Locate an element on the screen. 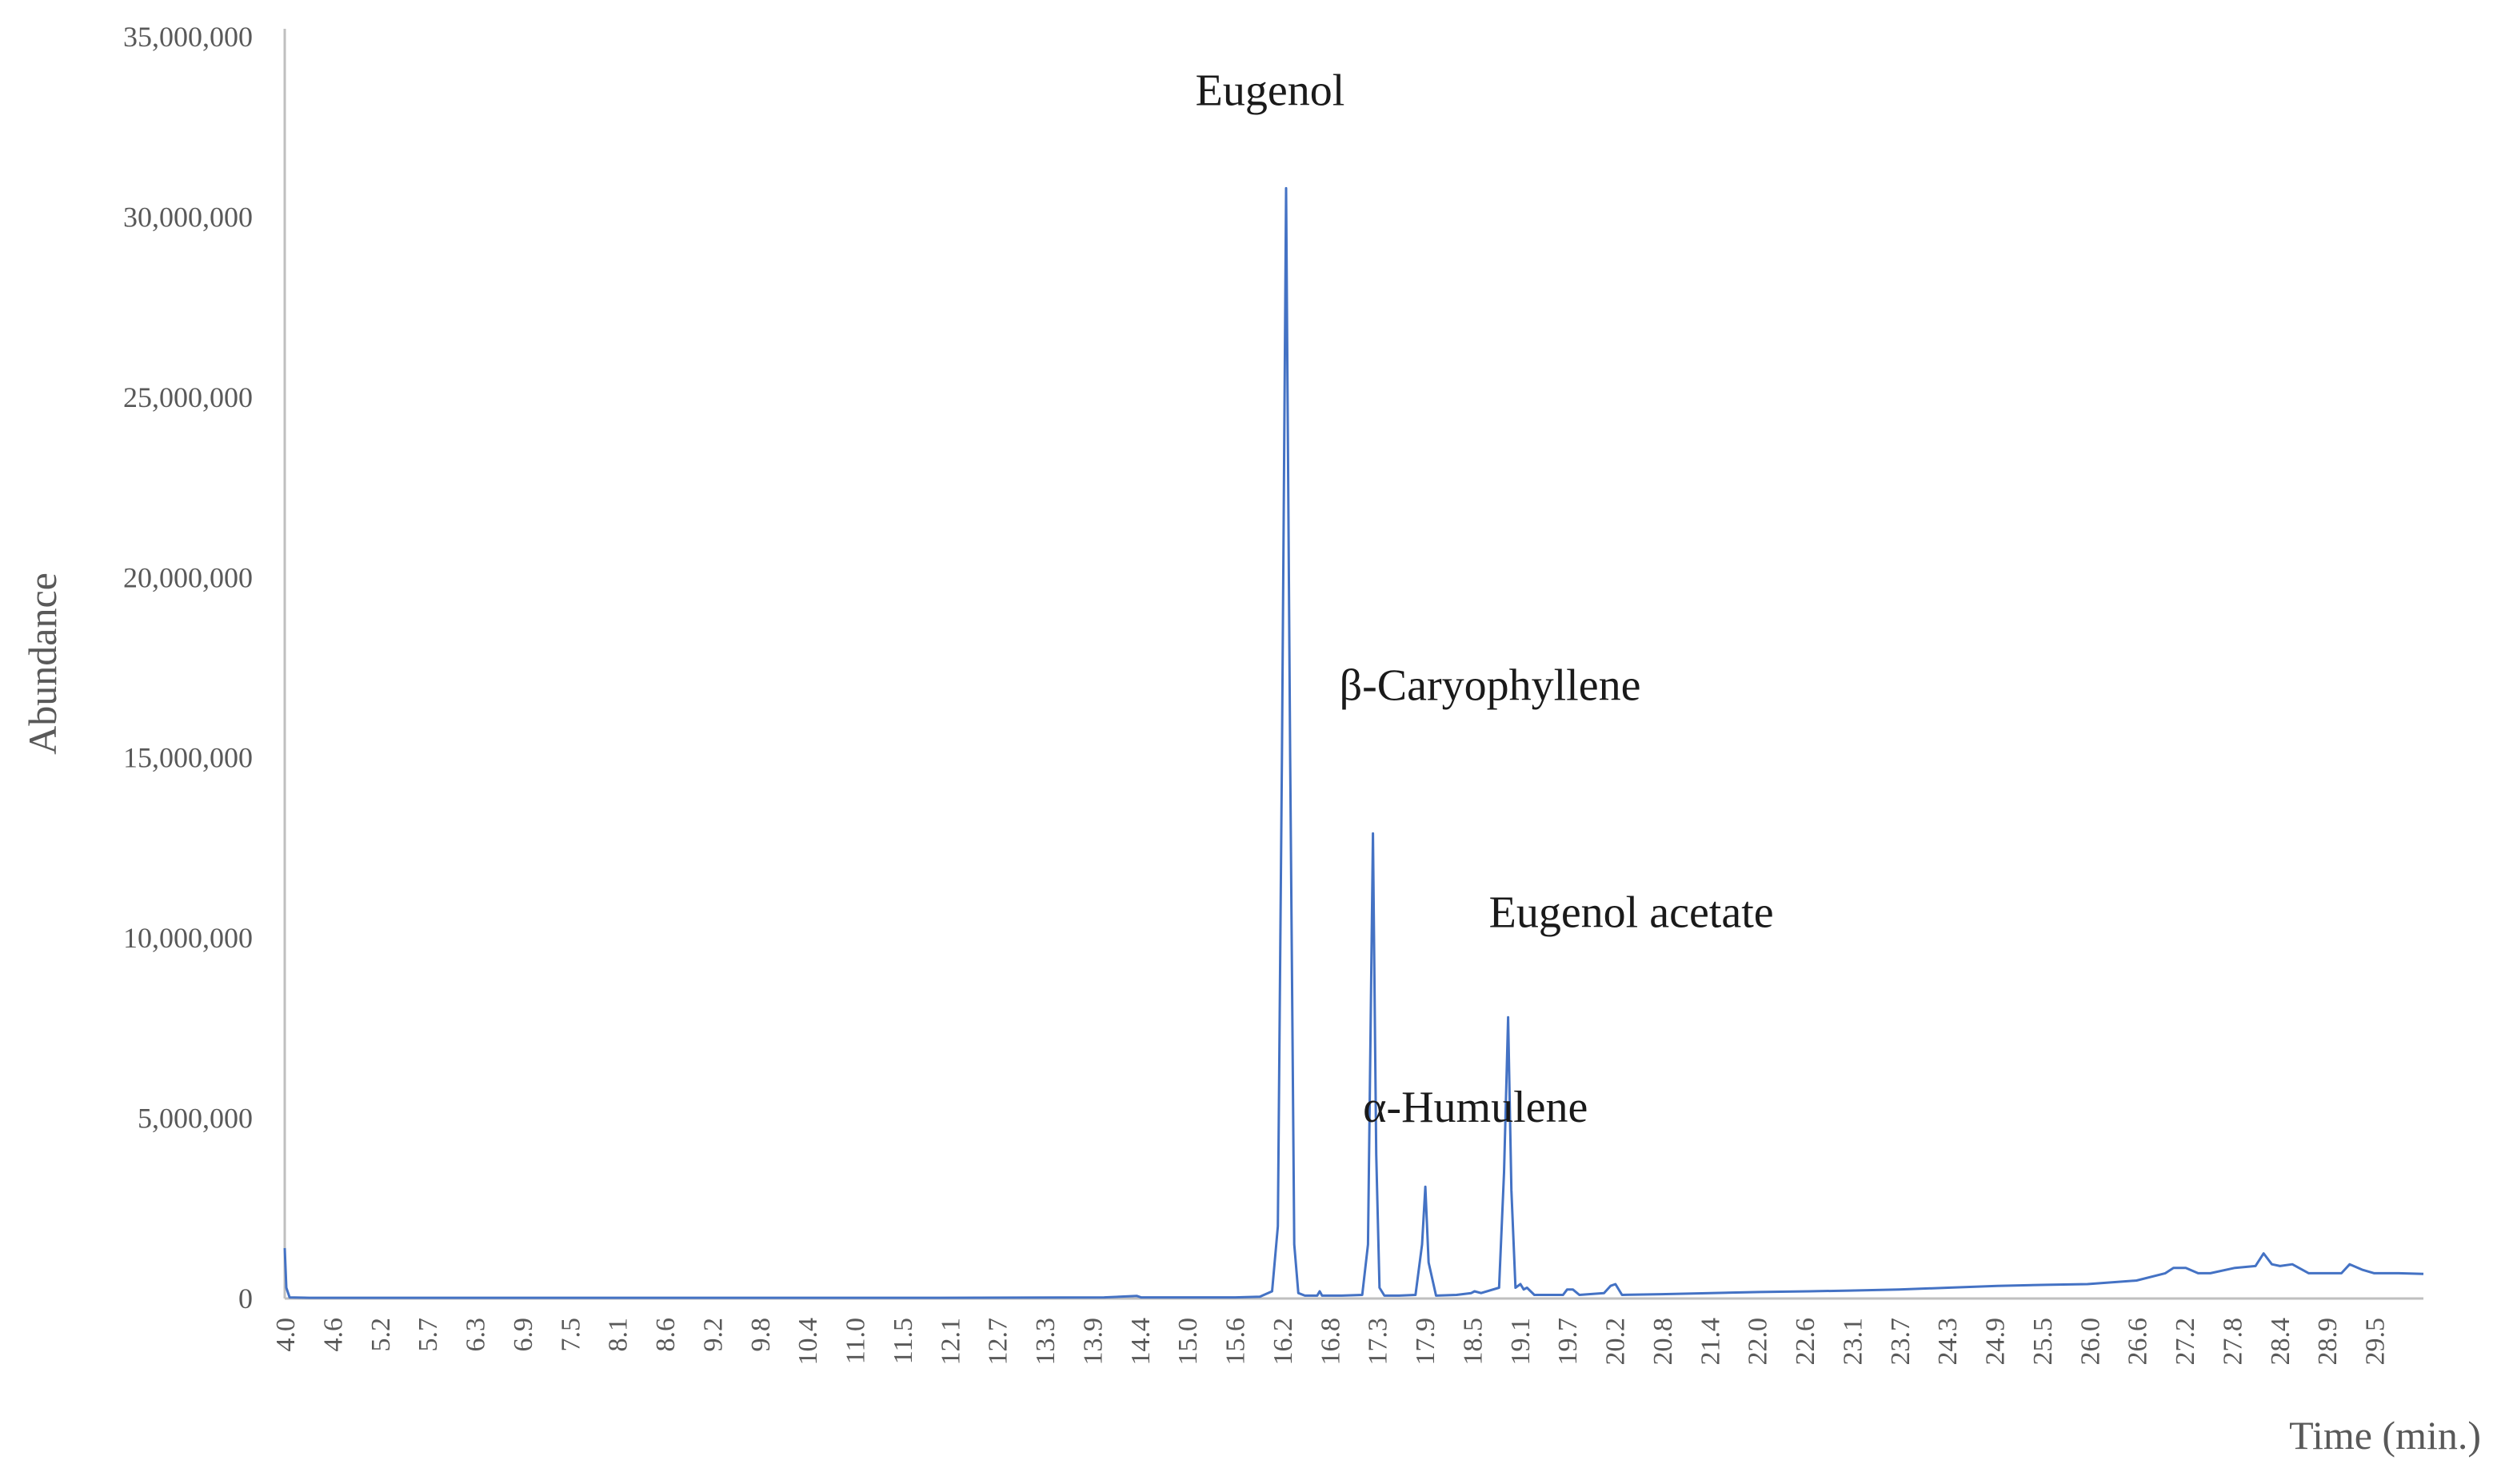  x-tick-label: 4.6 is located at coordinates (333, 1335).